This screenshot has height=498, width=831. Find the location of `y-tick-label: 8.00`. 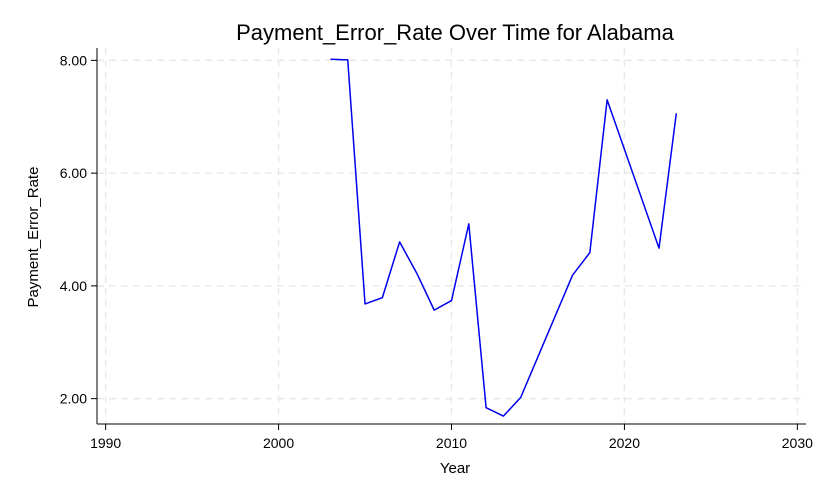

y-tick-label: 8.00 is located at coordinates (73, 60).